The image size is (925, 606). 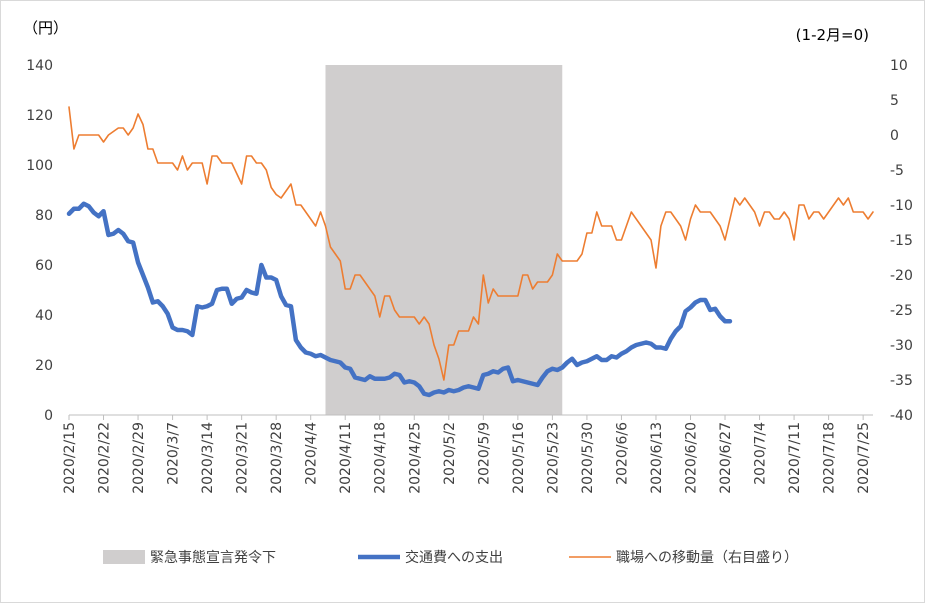 What do you see at coordinates (707, 558) in the screenshot?
I see `legend-label-workplace-mobility: 職場への移動量（右目盛り）` at bounding box center [707, 558].